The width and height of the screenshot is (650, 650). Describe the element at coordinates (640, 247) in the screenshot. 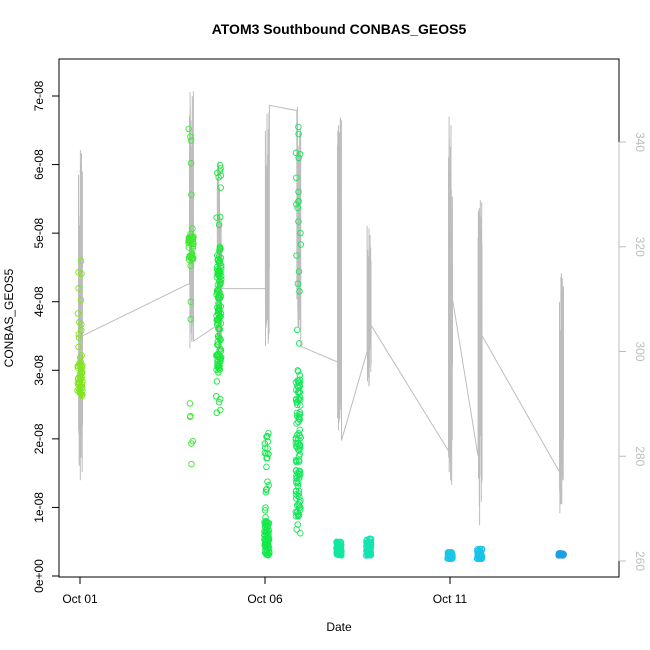

I see `y2-tick-label: 320` at that location.